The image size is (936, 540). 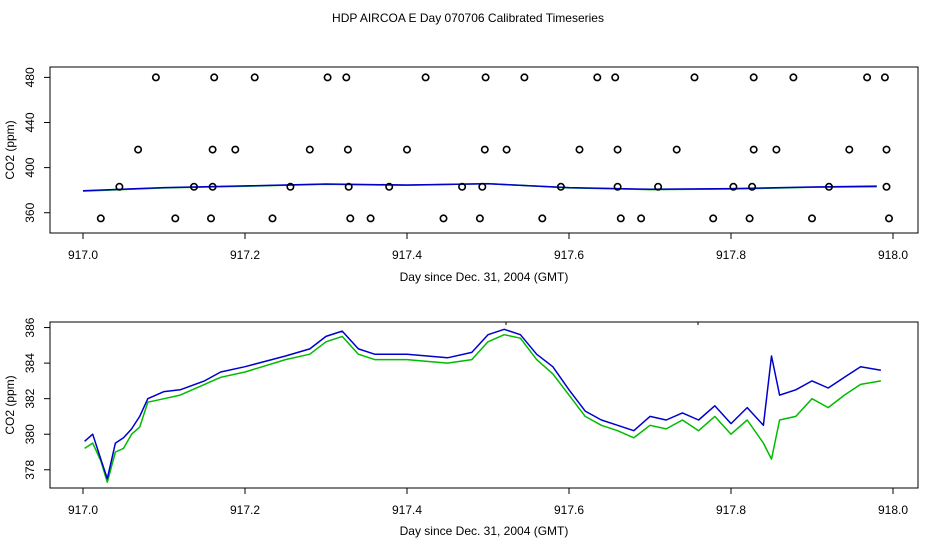 What do you see at coordinates (731, 510) in the screenshot?
I see `bottom-x-tick-label: 917.8` at bounding box center [731, 510].